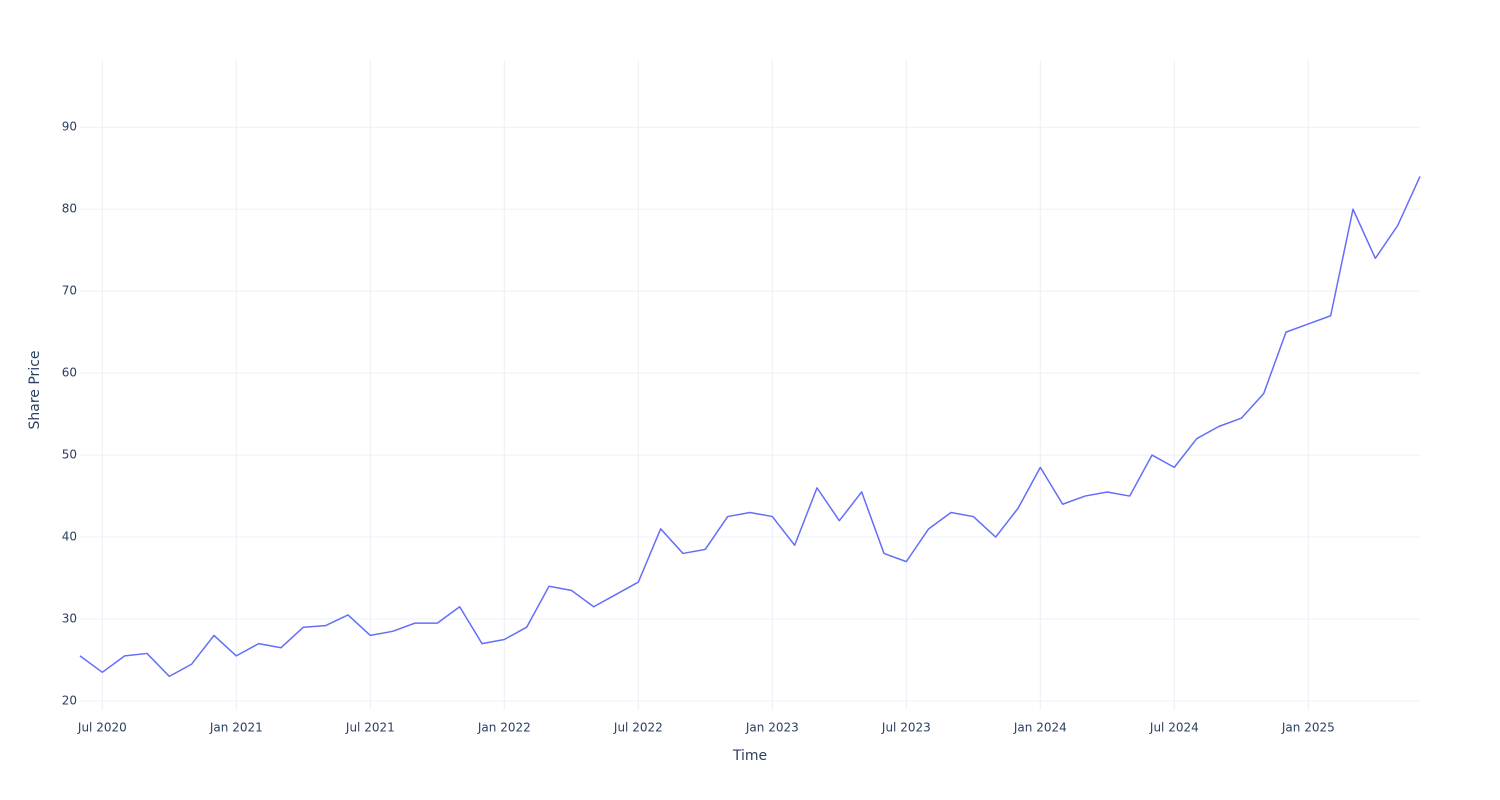 The width and height of the screenshot is (1500, 800). I want to click on x-tick-label: Jul 2023, so click(906, 728).